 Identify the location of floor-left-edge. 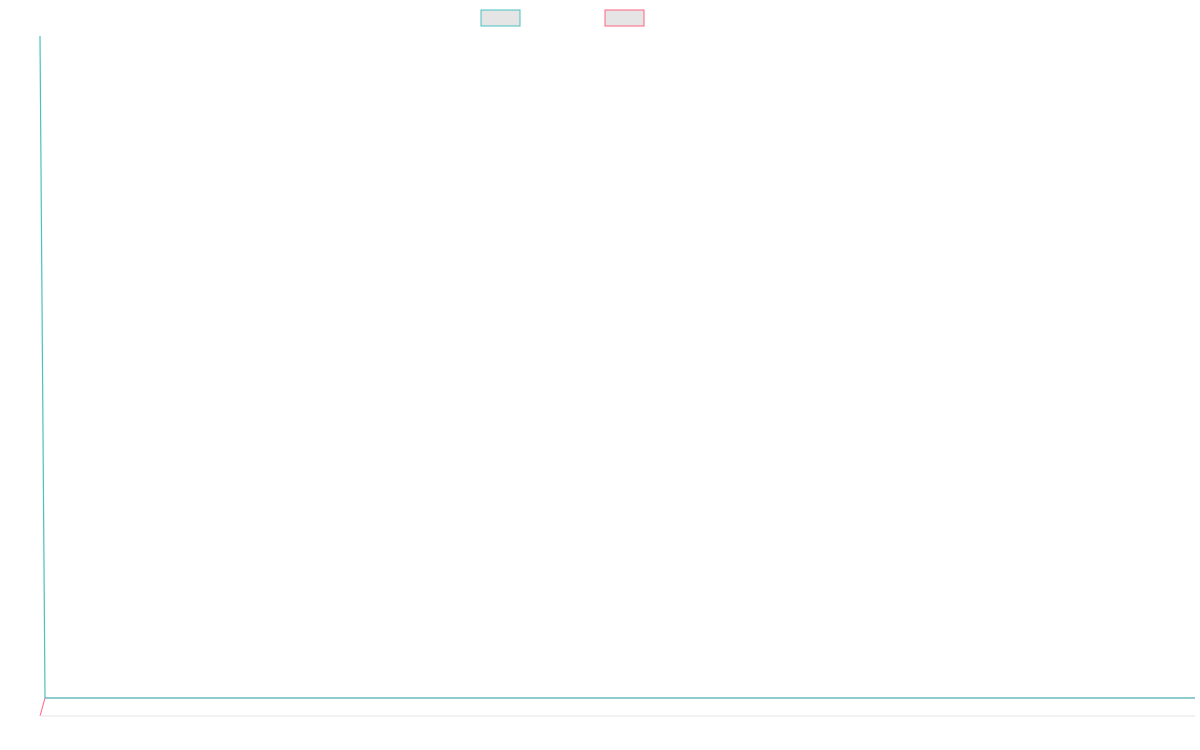
(42, 707).